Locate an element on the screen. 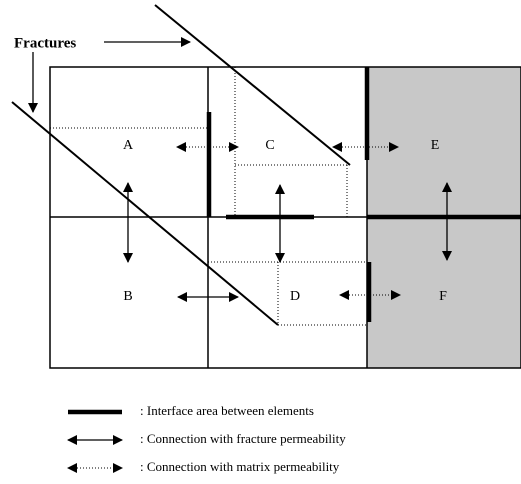 The width and height of the screenshot is (521, 484). legend-label: : Connection with fracture permeability is located at coordinates (243, 438).